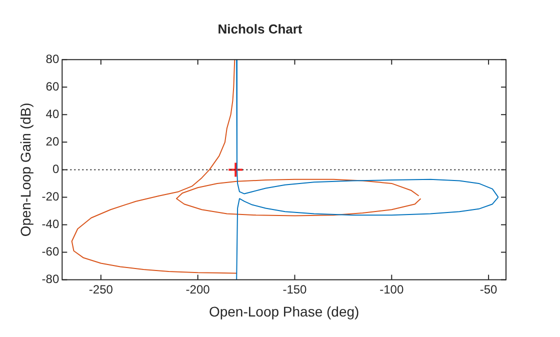 This screenshot has width=560, height=337. I want to click on y-tick-label: 60, so click(53, 86).